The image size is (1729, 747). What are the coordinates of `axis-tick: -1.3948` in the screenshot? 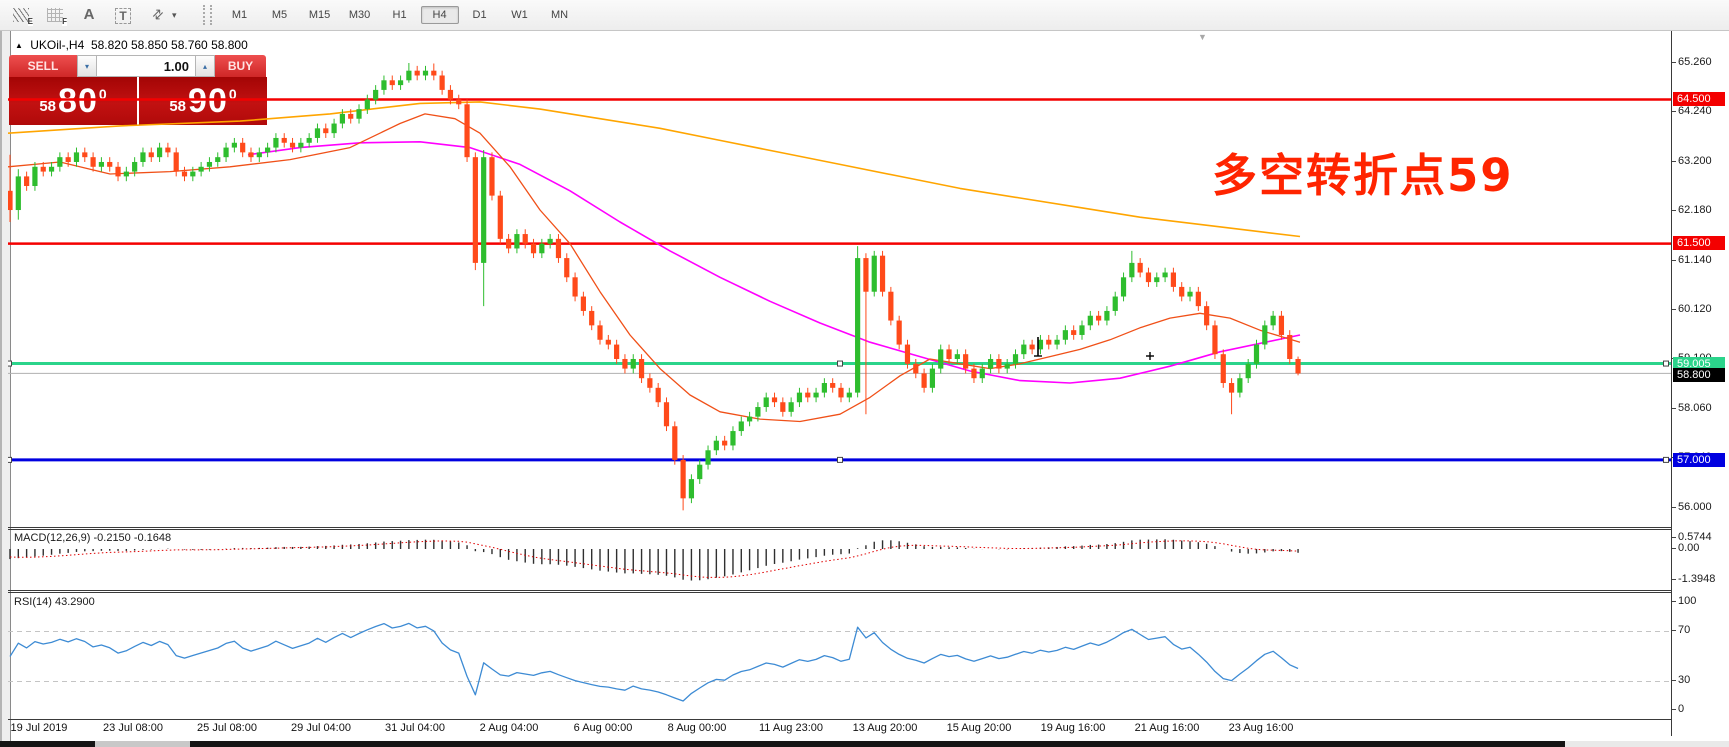 It's located at (1693, 579).